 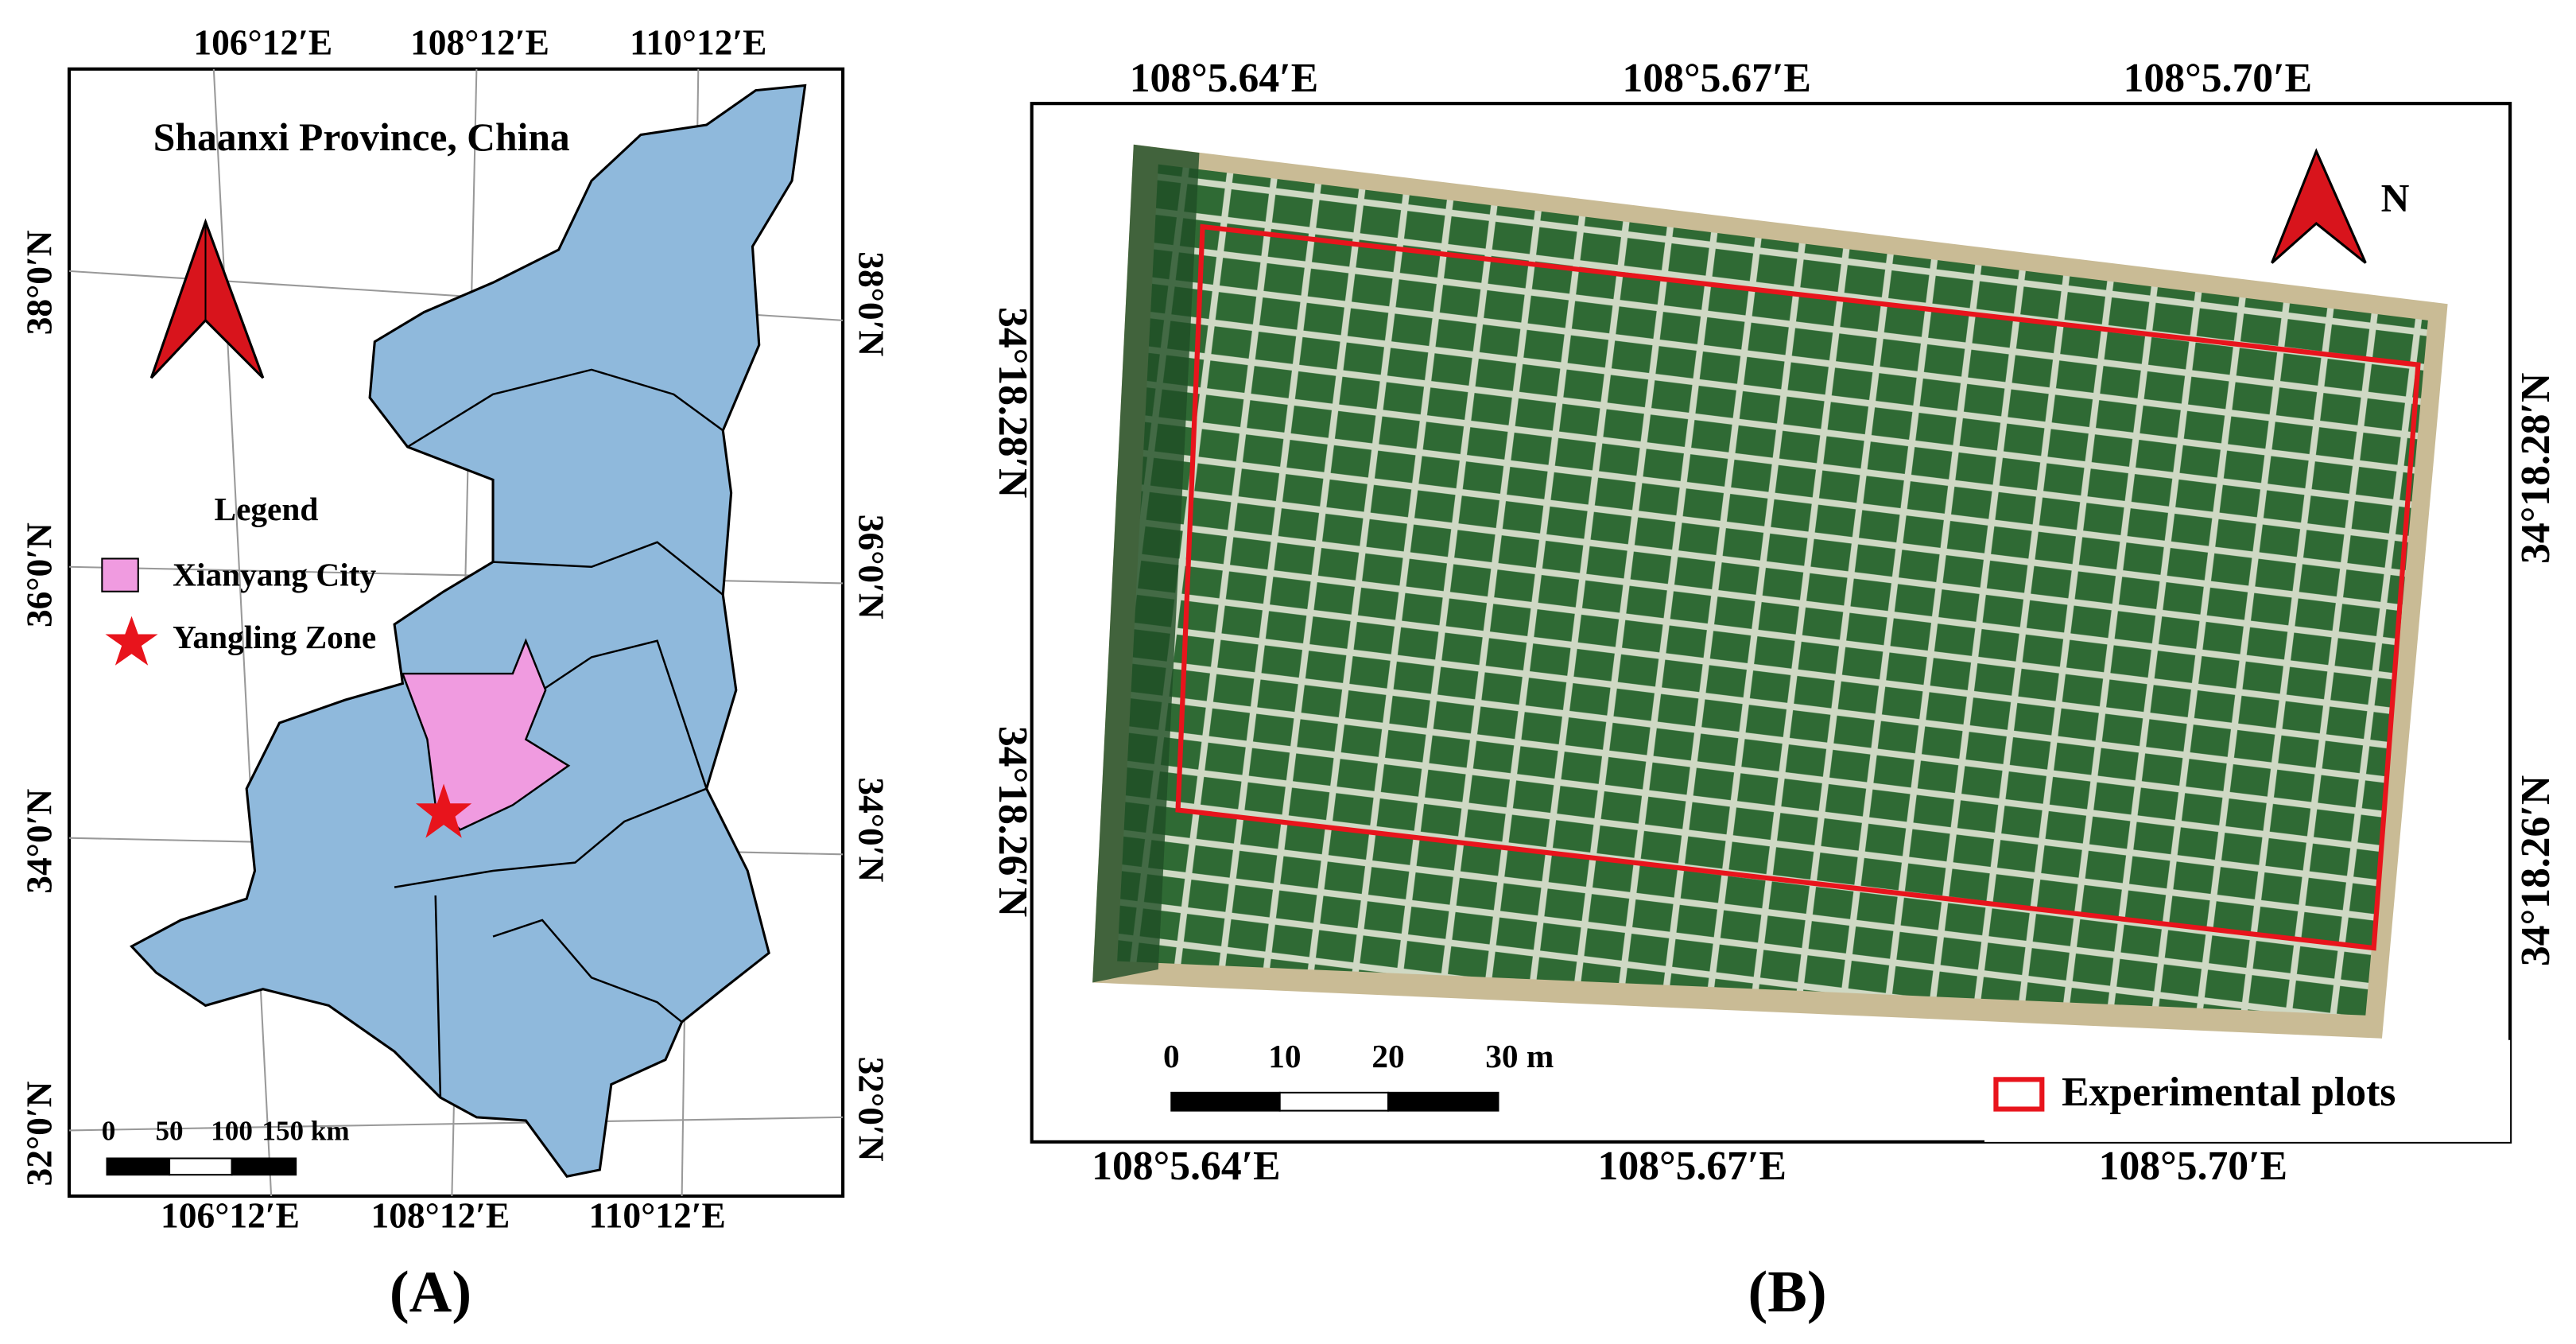 What do you see at coordinates (2319, 206) in the screenshot?
I see `north-arrow` at bounding box center [2319, 206].